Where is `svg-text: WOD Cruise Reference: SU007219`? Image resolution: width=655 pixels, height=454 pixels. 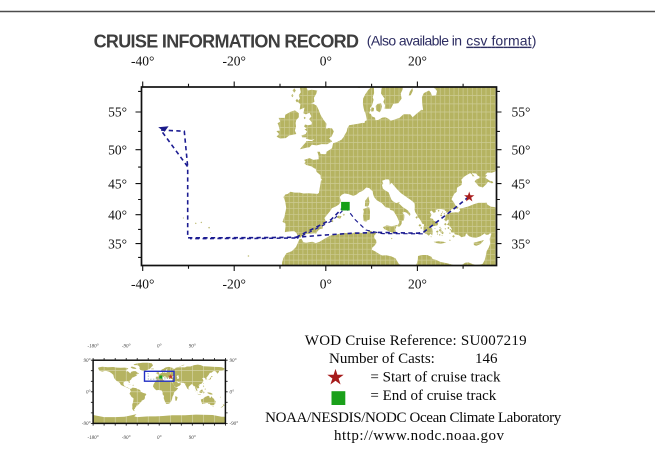 svg-text: WOD Cruise Reference: SU007219 is located at coordinates (416, 341).